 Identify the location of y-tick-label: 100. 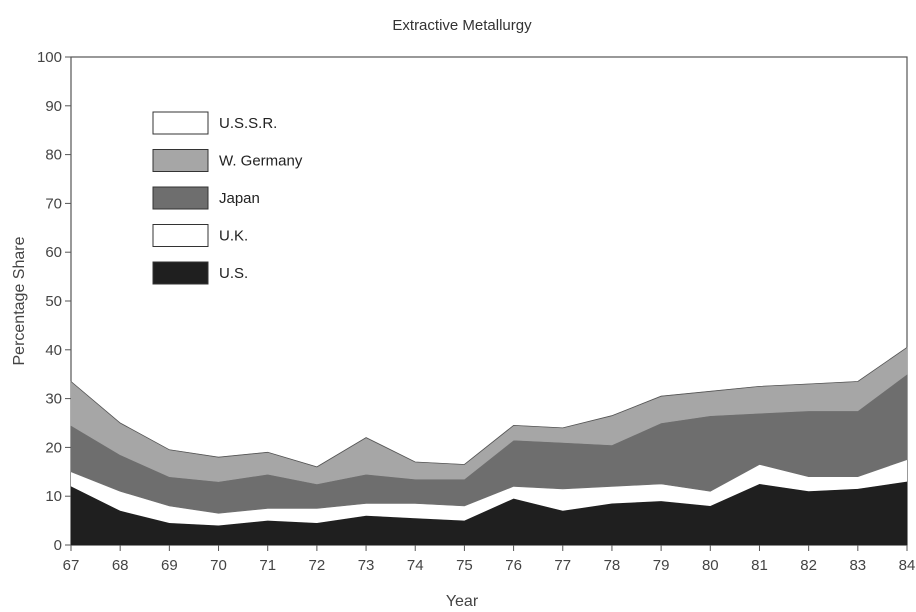
(49, 57).